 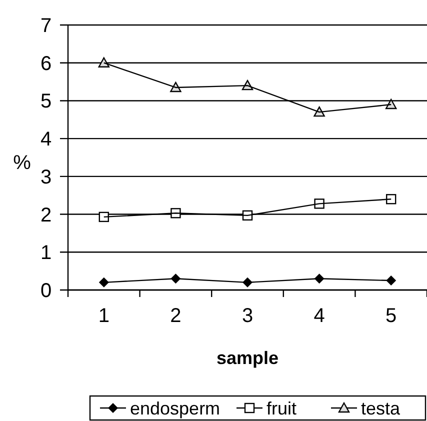 I want to click on legend-label: testa, so click(x=381, y=408).